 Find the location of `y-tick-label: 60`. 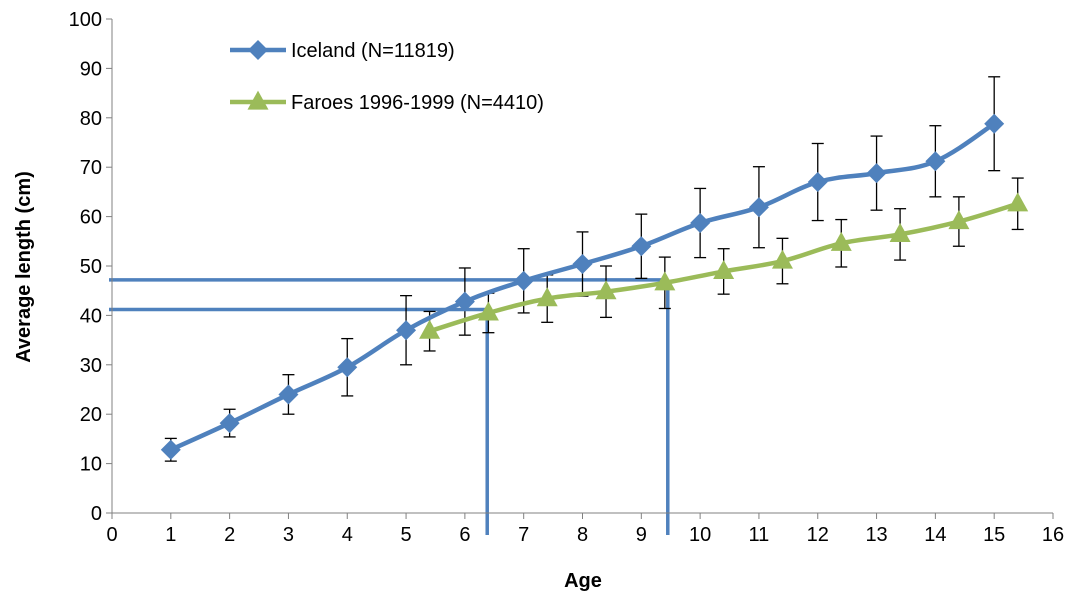

y-tick-label: 60 is located at coordinates (91, 218).